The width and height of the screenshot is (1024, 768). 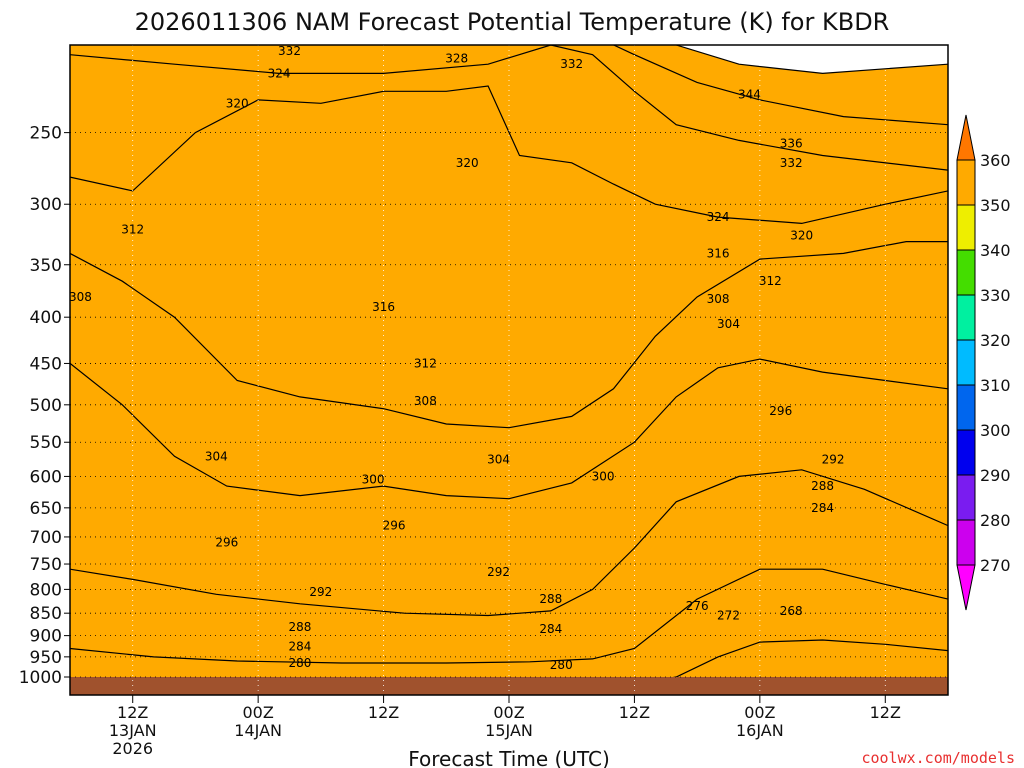 What do you see at coordinates (995, 295) in the screenshot?
I see `colorbar-label: 330` at bounding box center [995, 295].